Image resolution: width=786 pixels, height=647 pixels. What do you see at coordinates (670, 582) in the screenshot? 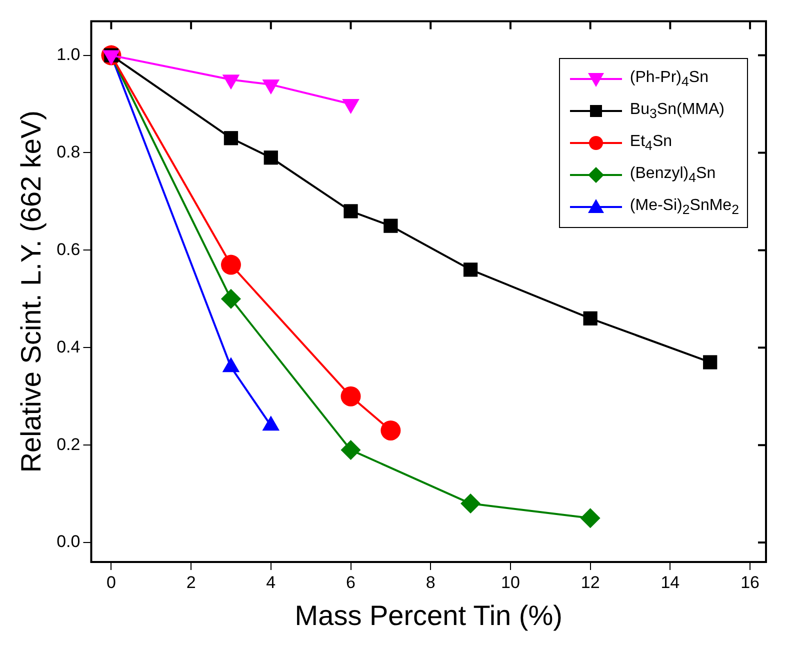
I see `x-tick-label: 14` at bounding box center [670, 582].